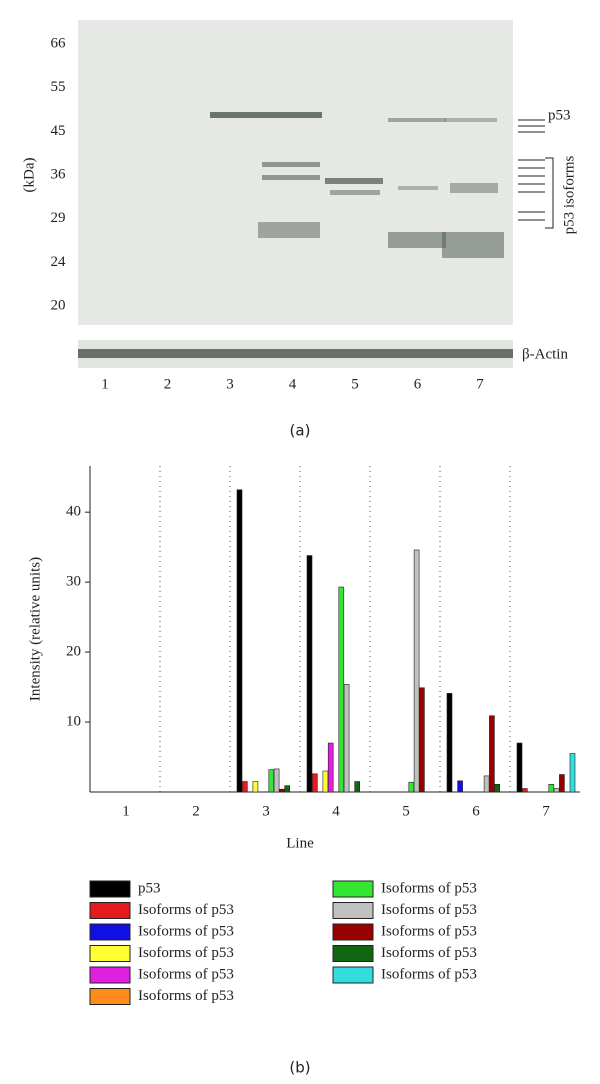 Image resolution: width=600 pixels, height=1084 pixels. What do you see at coordinates (29, 175) in the screenshot?
I see `unit-label: (kDa)` at bounding box center [29, 175].